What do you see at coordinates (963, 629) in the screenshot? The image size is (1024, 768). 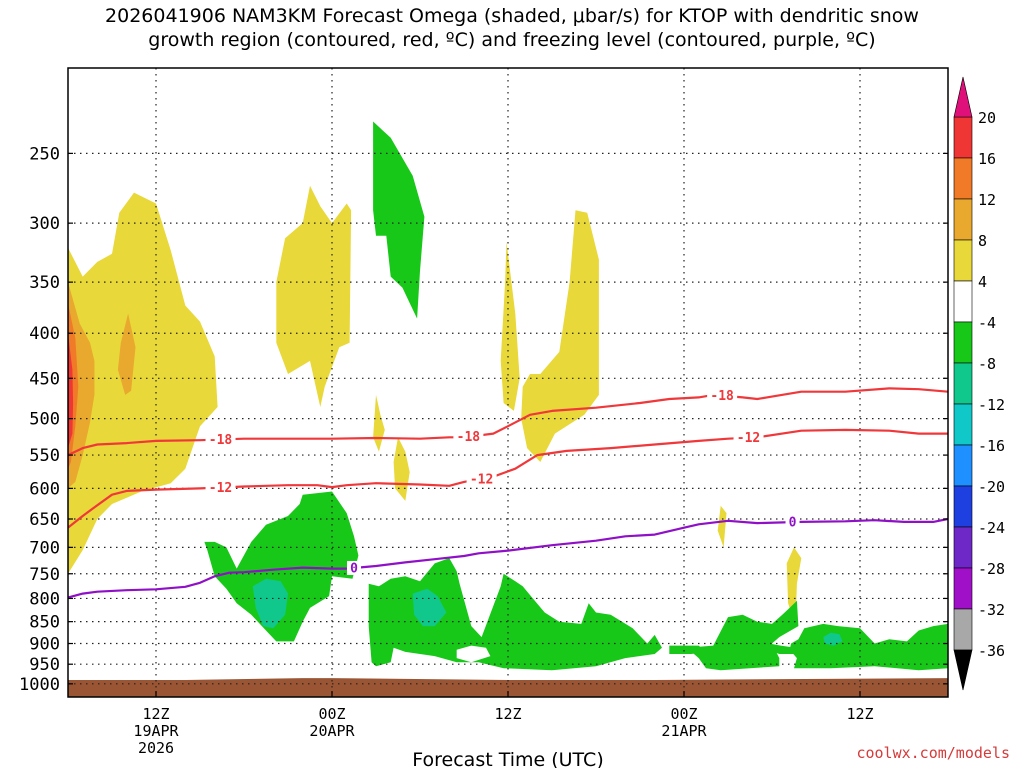 I see `colorbar-bin--36-to--32` at bounding box center [963, 629].